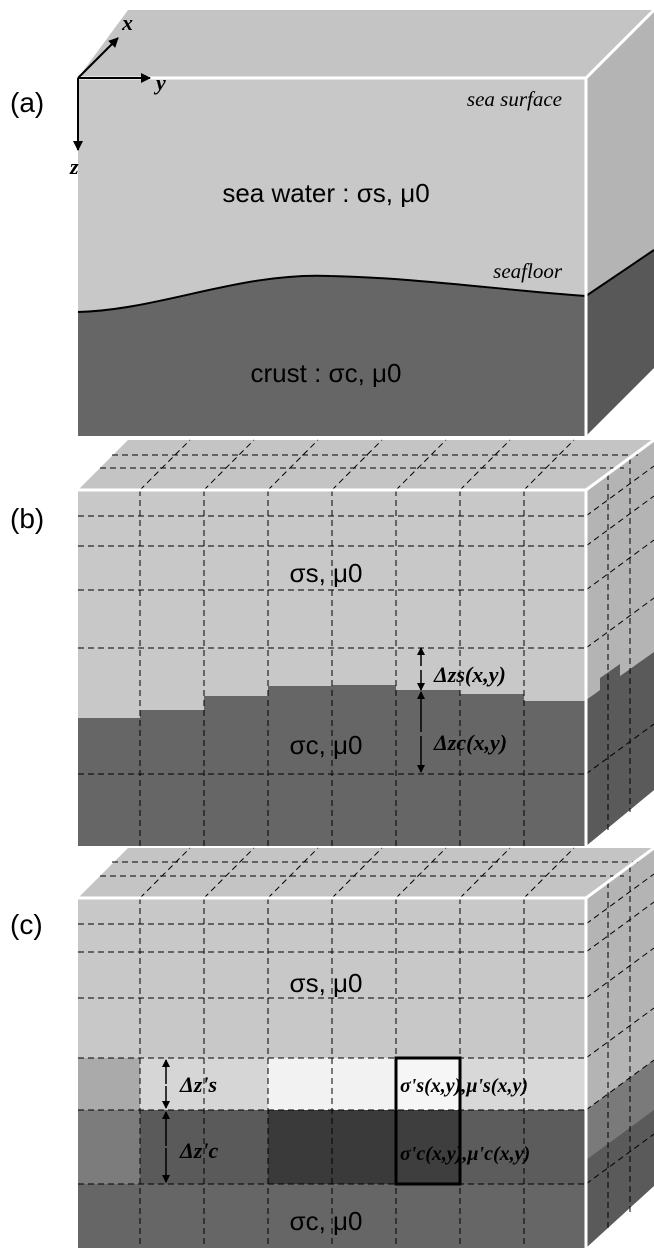 The width and height of the screenshot is (654, 1248). I want to click on sigma-prime-c-label: σ'c(x,y),μ'c(x,y), so click(465, 1154).